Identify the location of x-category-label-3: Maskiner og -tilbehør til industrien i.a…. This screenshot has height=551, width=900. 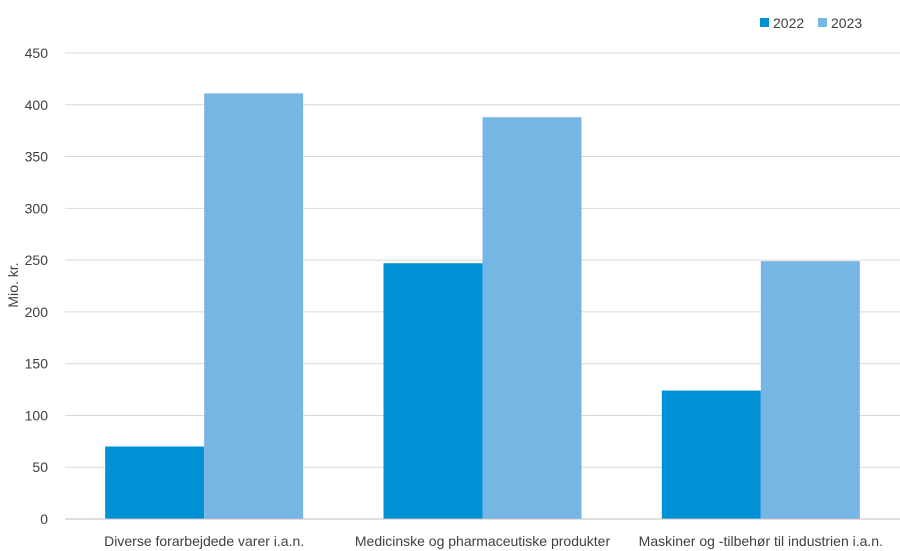
(761, 541).